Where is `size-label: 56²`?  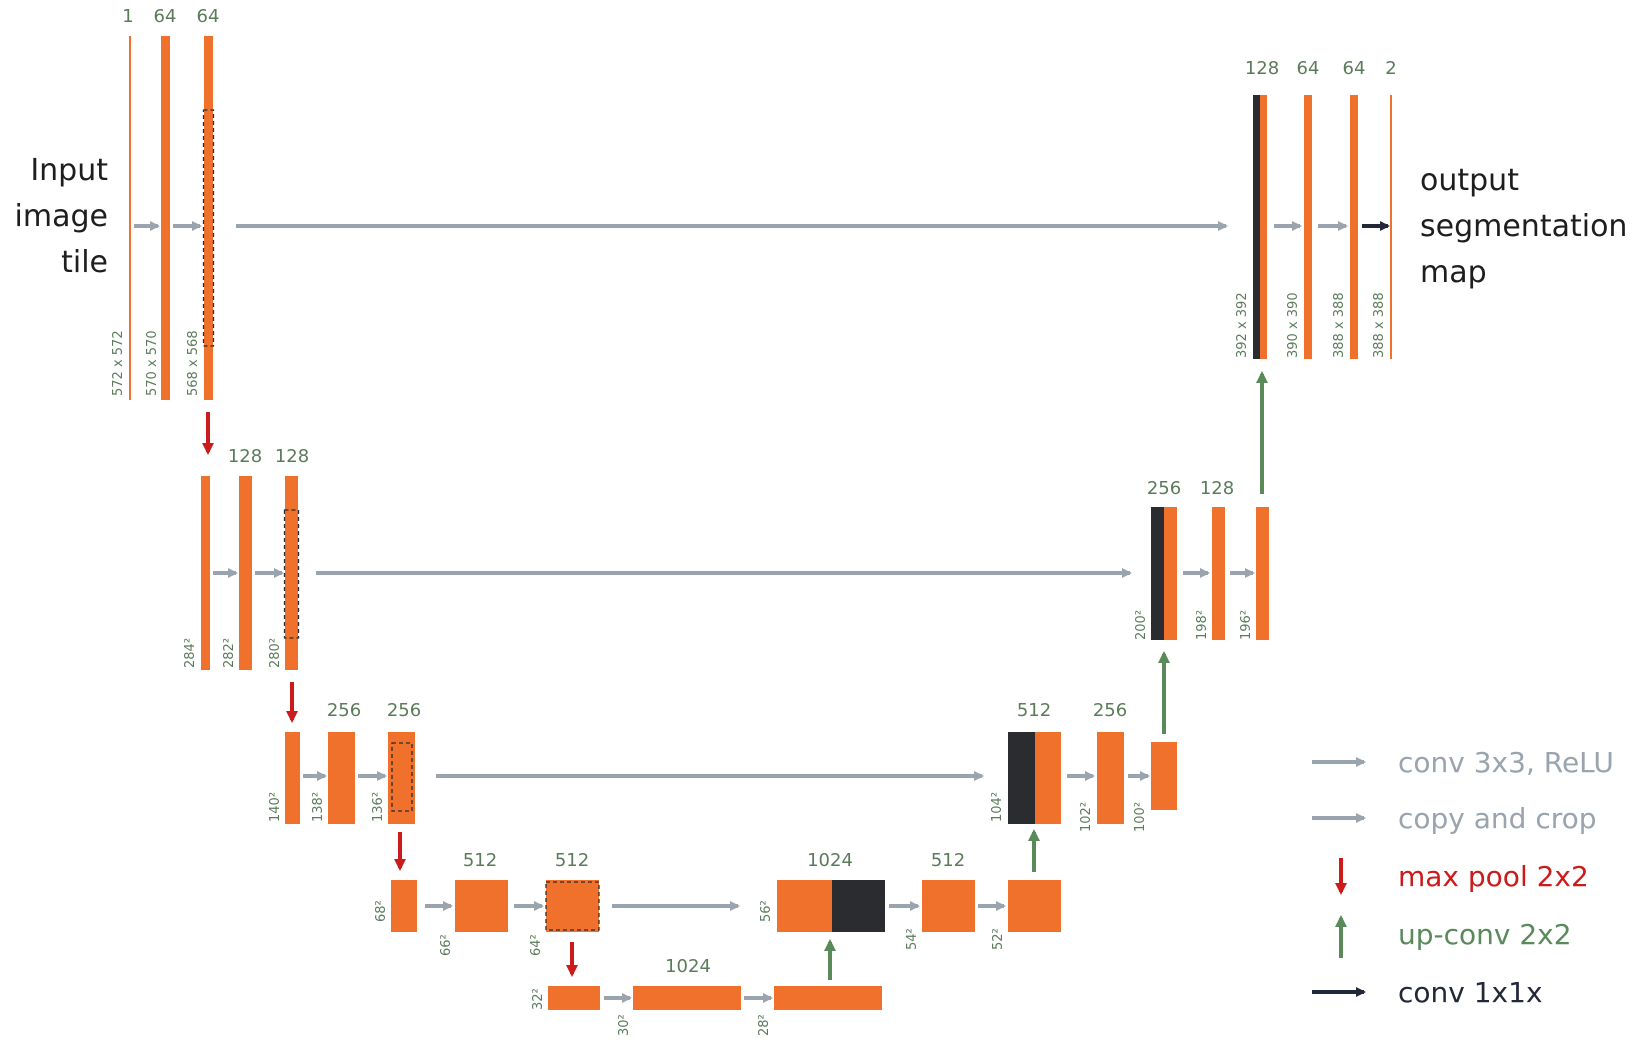 size-label: 56² is located at coordinates (766, 911).